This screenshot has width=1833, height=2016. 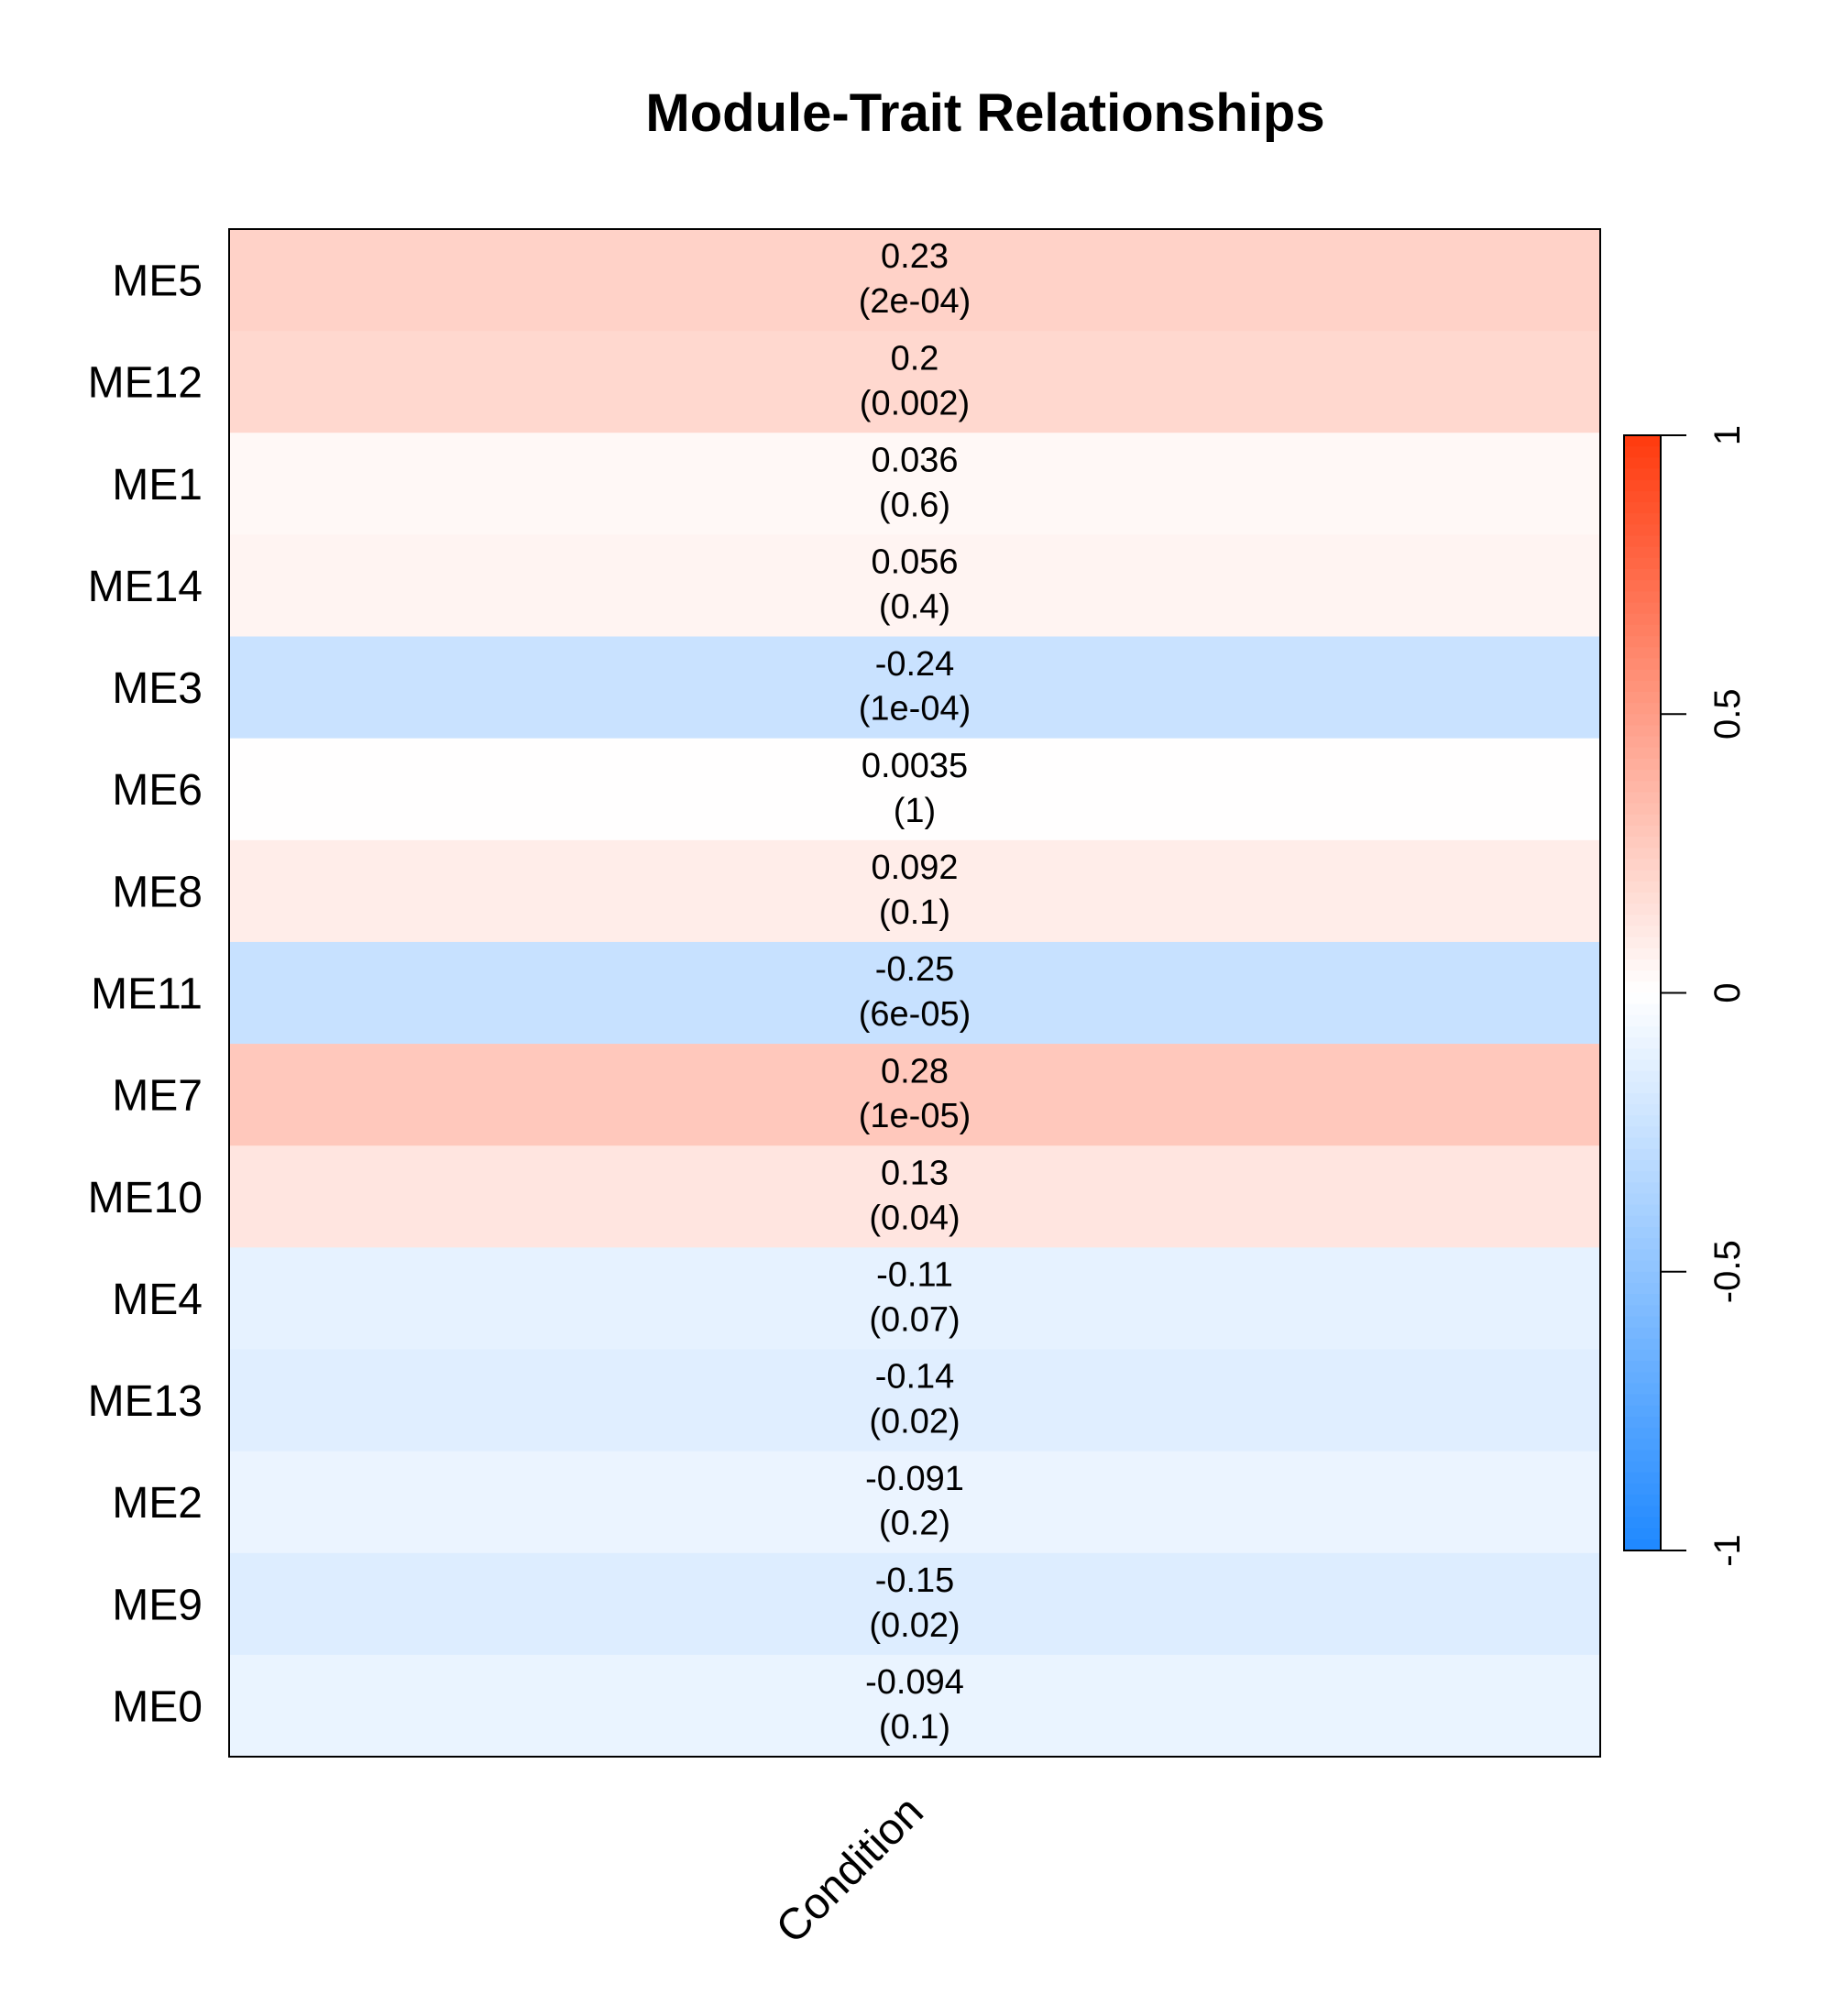 I want to click on cell-pvalue-me12: (0.002), so click(x=915, y=403).